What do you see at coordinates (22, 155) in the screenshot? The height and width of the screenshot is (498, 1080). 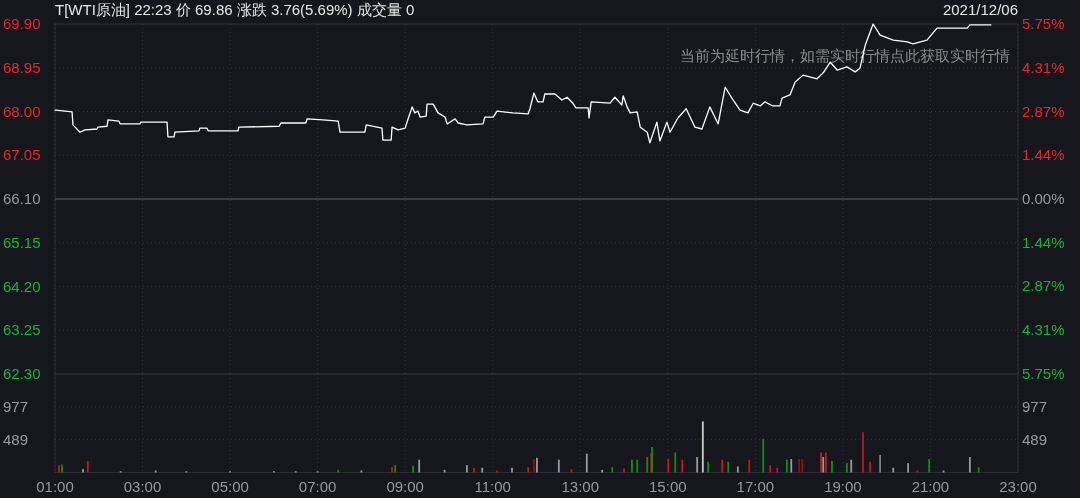 I see `y-tick-label: 67.05` at bounding box center [22, 155].